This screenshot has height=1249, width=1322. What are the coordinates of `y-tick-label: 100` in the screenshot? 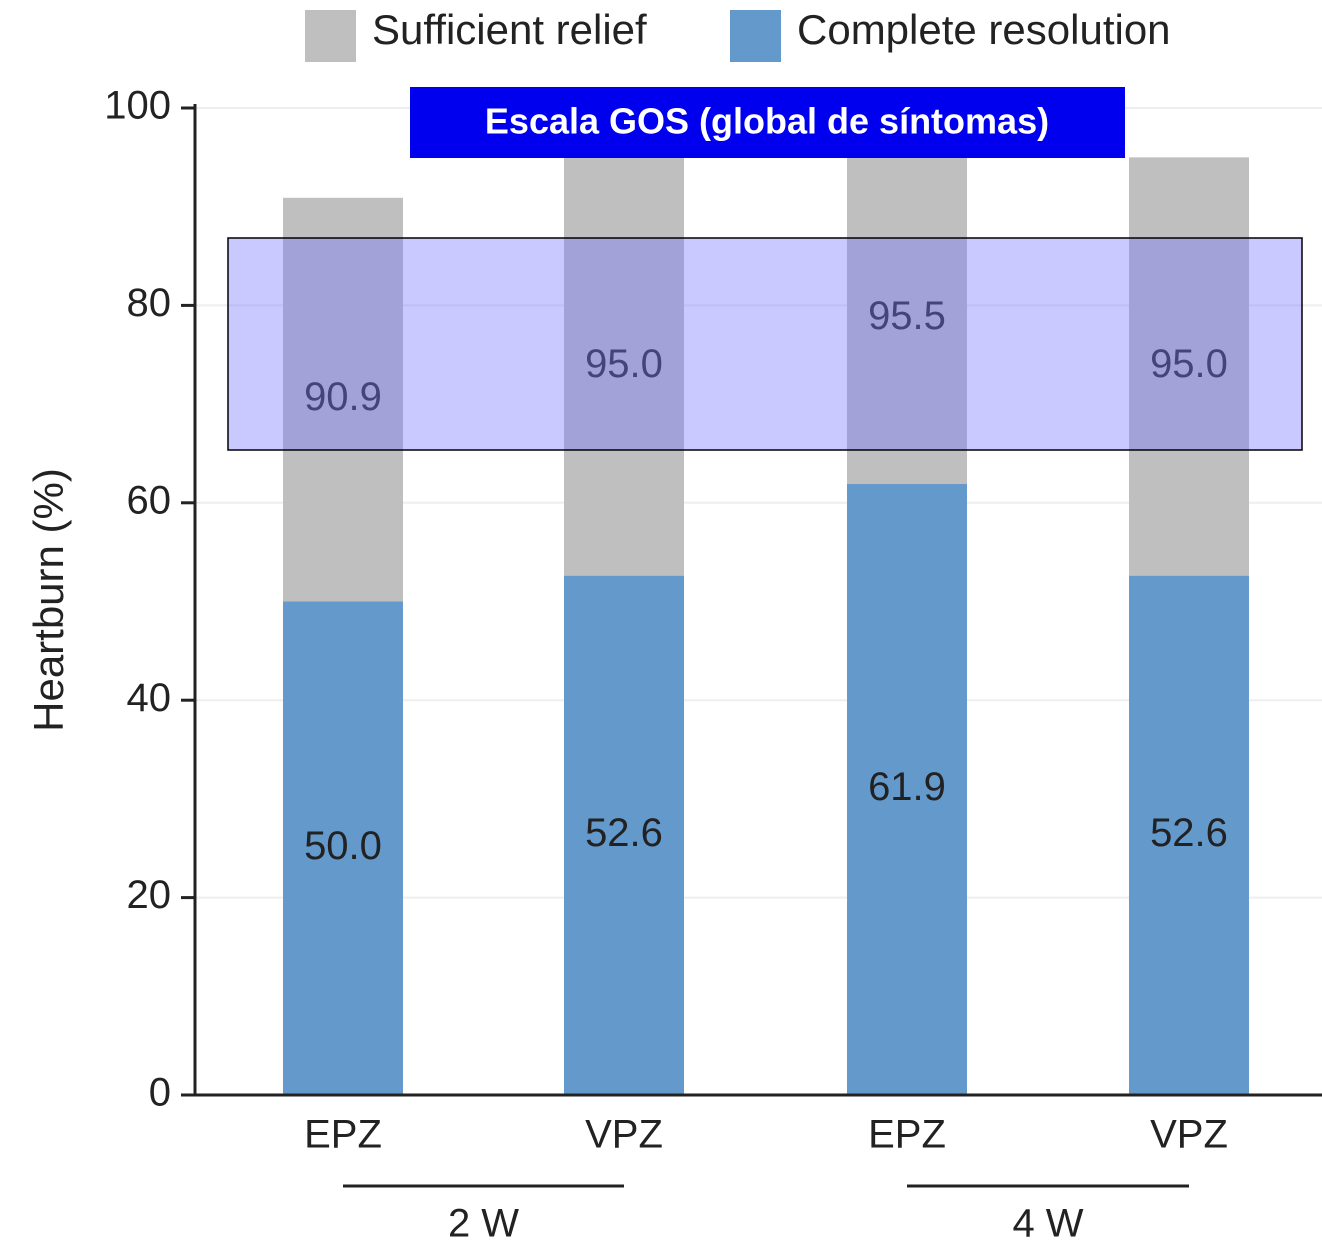 It's located at (137, 106).